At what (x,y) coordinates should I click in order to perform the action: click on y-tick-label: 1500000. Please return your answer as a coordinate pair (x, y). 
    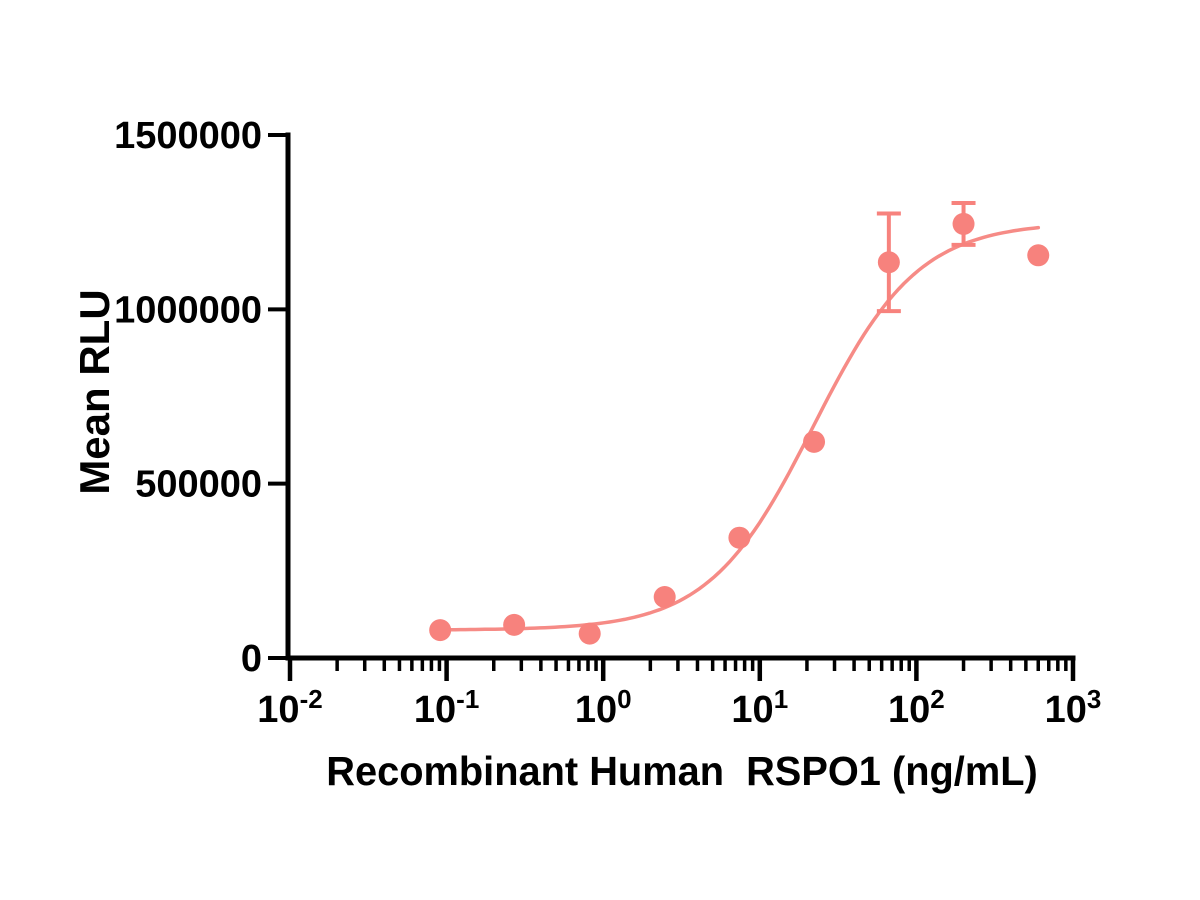
    Looking at the image, I should click on (188, 136).